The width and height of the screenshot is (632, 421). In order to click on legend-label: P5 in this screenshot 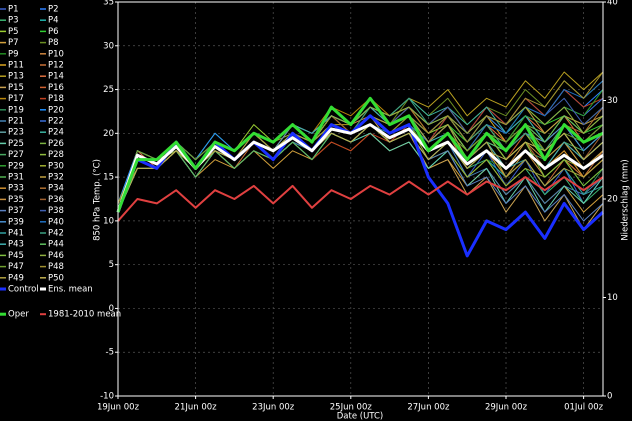, I will do `click(13, 32)`.